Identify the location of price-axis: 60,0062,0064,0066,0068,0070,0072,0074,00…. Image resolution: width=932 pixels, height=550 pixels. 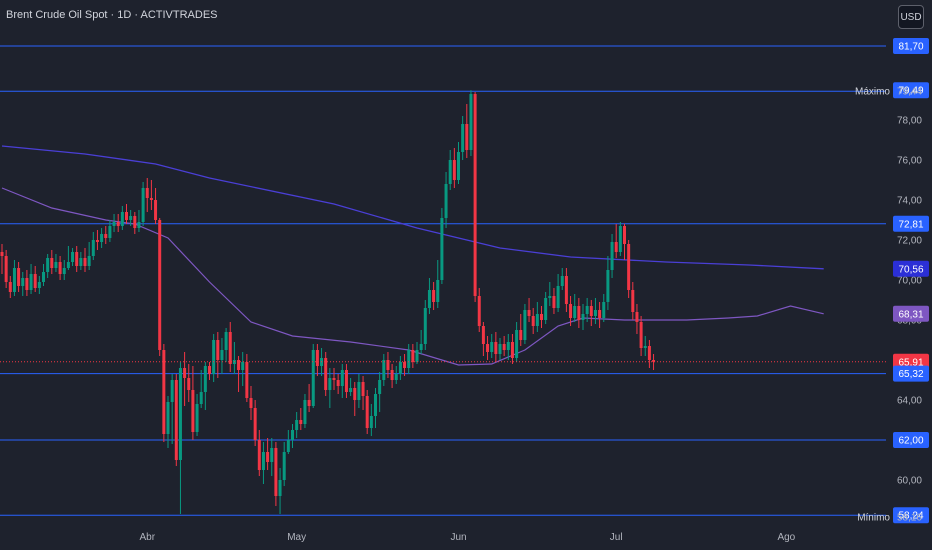
(909, 301).